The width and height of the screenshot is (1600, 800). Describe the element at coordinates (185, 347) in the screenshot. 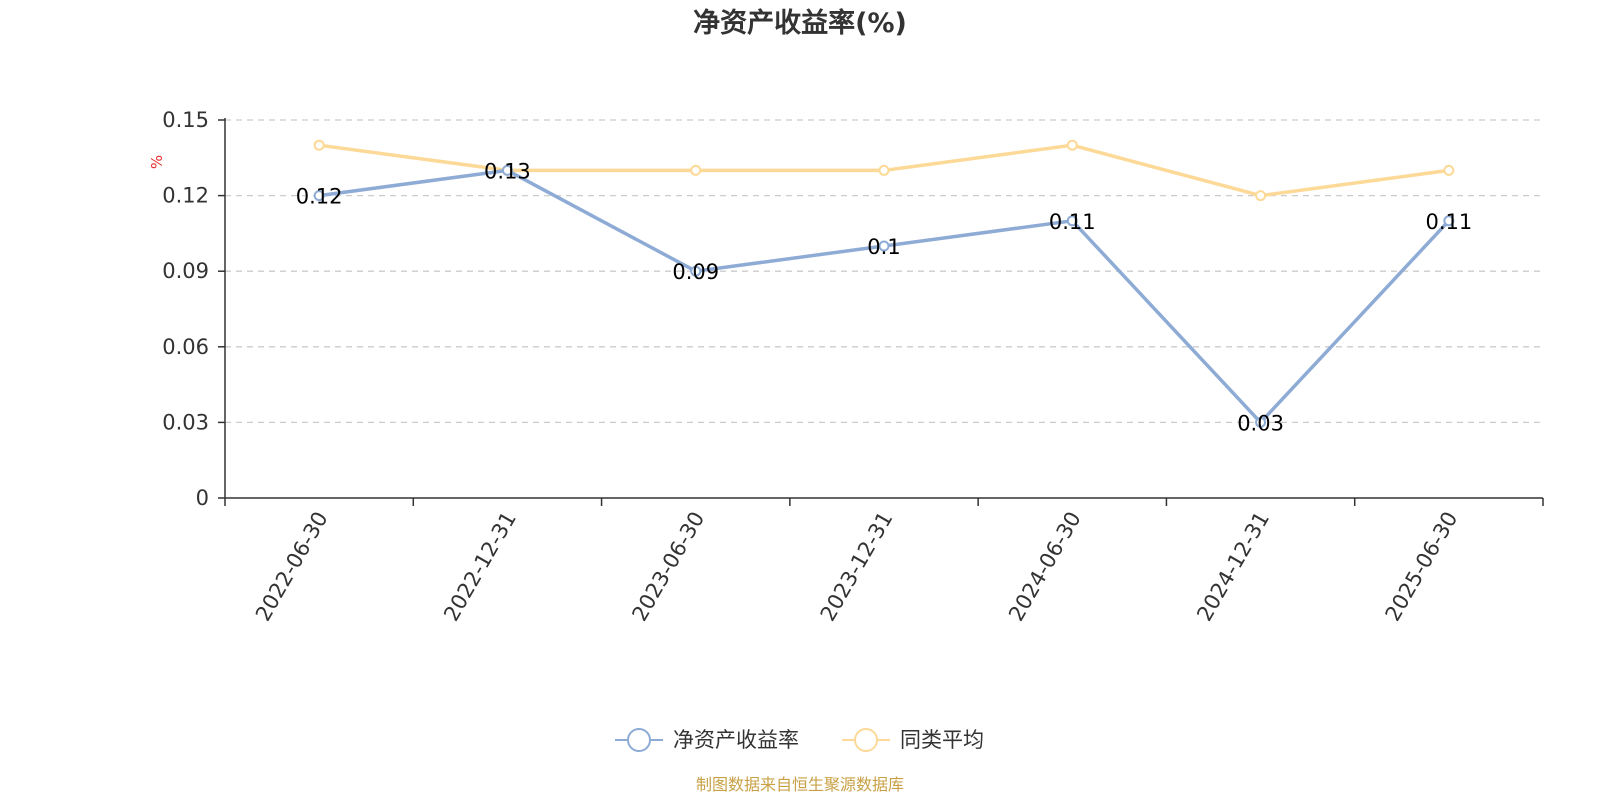

I see `y-tick-label: 0.06` at that location.